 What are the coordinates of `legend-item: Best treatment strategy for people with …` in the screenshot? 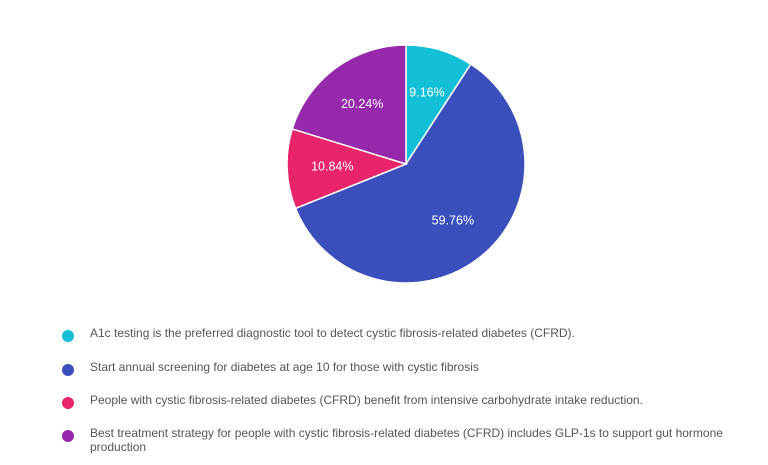 It's located at (407, 440).